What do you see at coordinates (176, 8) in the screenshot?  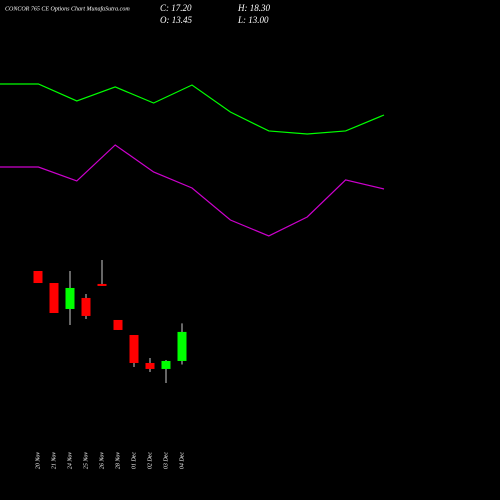 I see `close-label: C: 17.20` at bounding box center [176, 8].